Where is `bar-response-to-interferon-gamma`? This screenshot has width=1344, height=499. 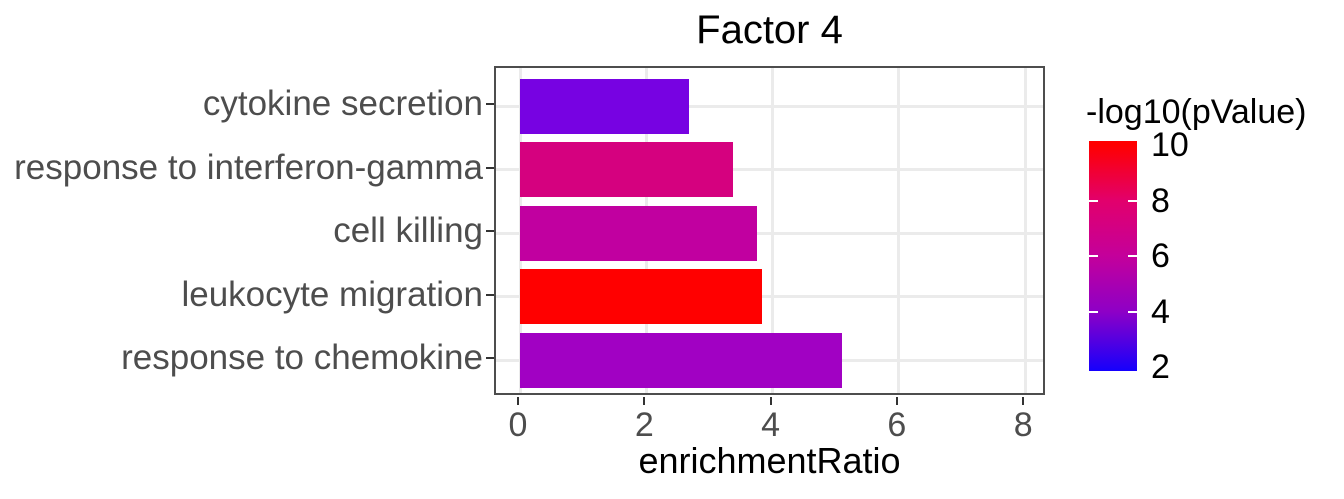 bar-response-to-interferon-gamma is located at coordinates (627, 169).